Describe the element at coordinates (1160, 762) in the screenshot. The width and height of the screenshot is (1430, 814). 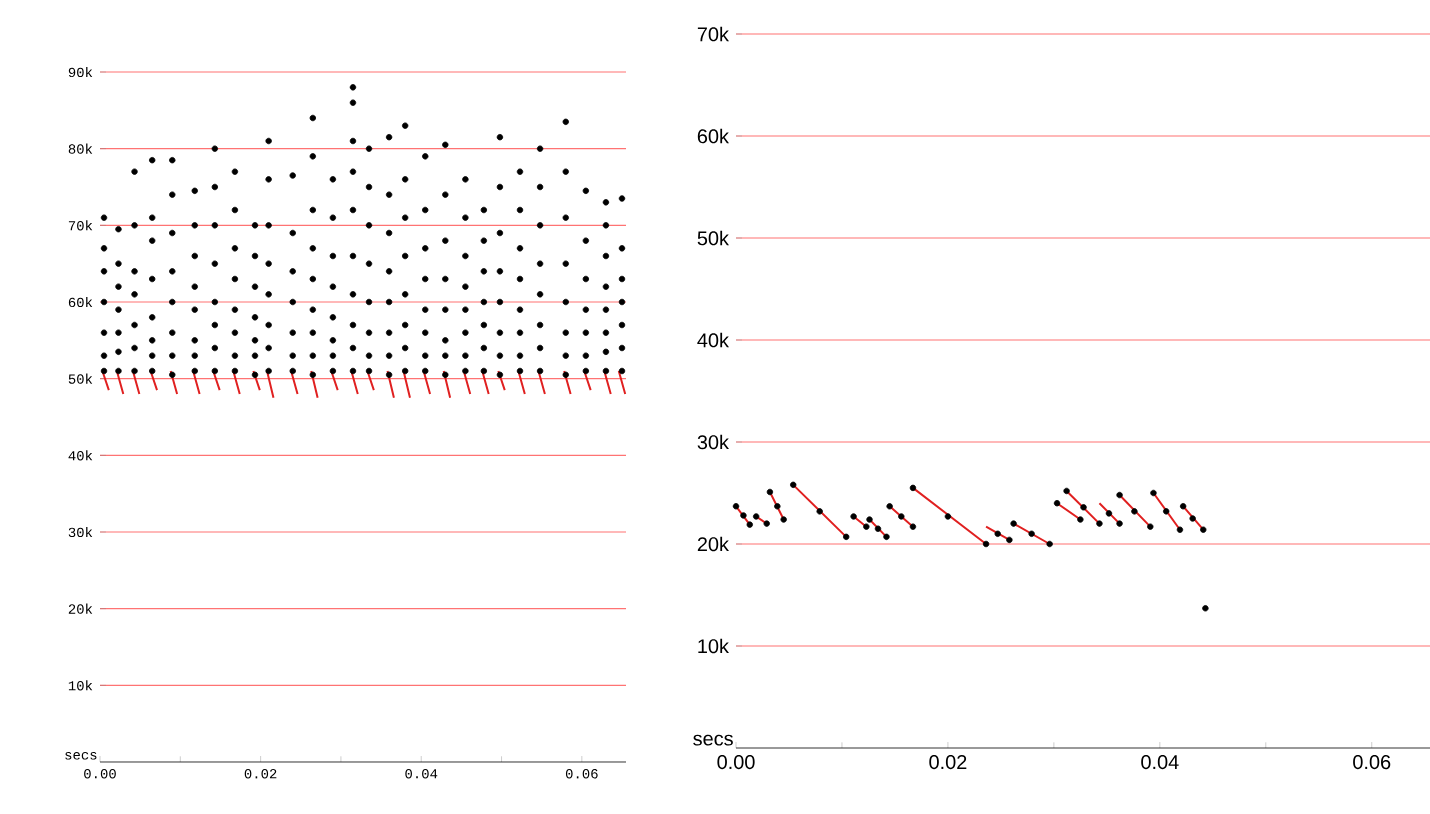
I see `x-tick-label: 0.04` at that location.